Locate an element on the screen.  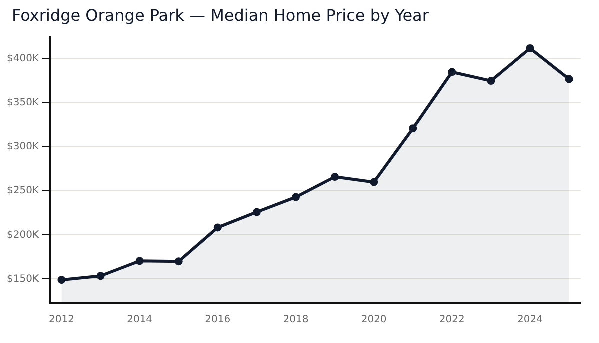
y-tick-label: $250K is located at coordinates (23, 191).